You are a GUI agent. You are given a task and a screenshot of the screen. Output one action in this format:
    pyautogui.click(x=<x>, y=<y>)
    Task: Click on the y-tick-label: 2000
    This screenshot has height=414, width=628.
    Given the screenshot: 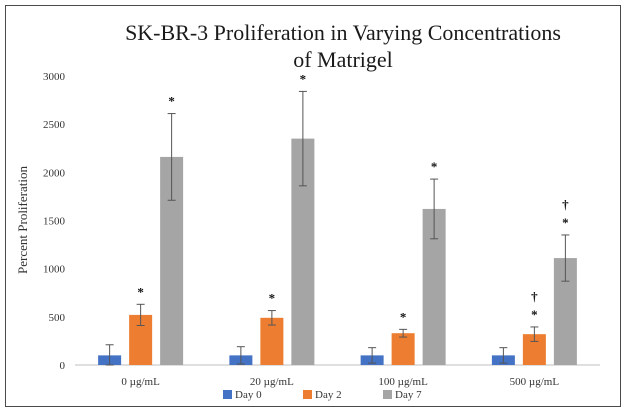 What is the action you would take?
    pyautogui.click(x=54, y=173)
    